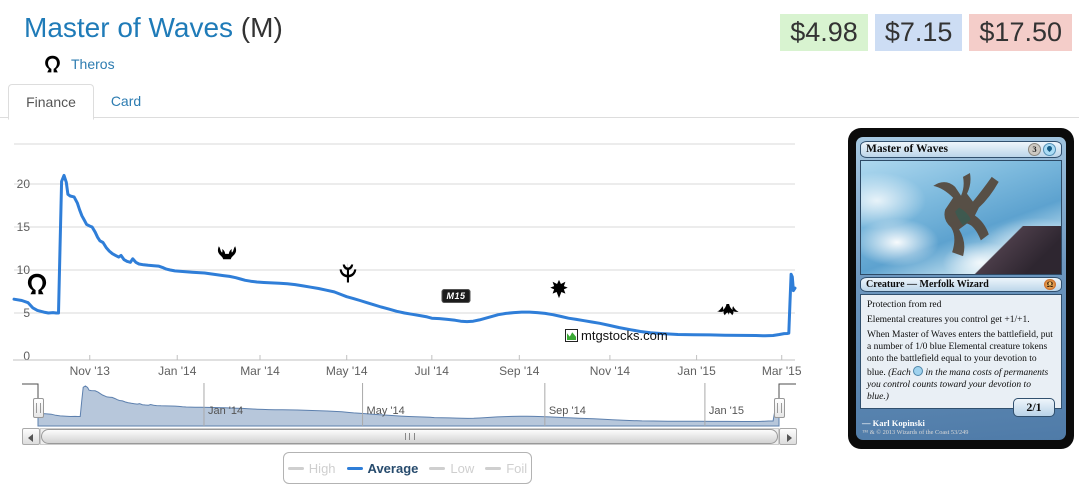 The width and height of the screenshot is (1079, 488). What do you see at coordinates (261, 27) in the screenshot?
I see `card-rarity: (M)` at bounding box center [261, 27].